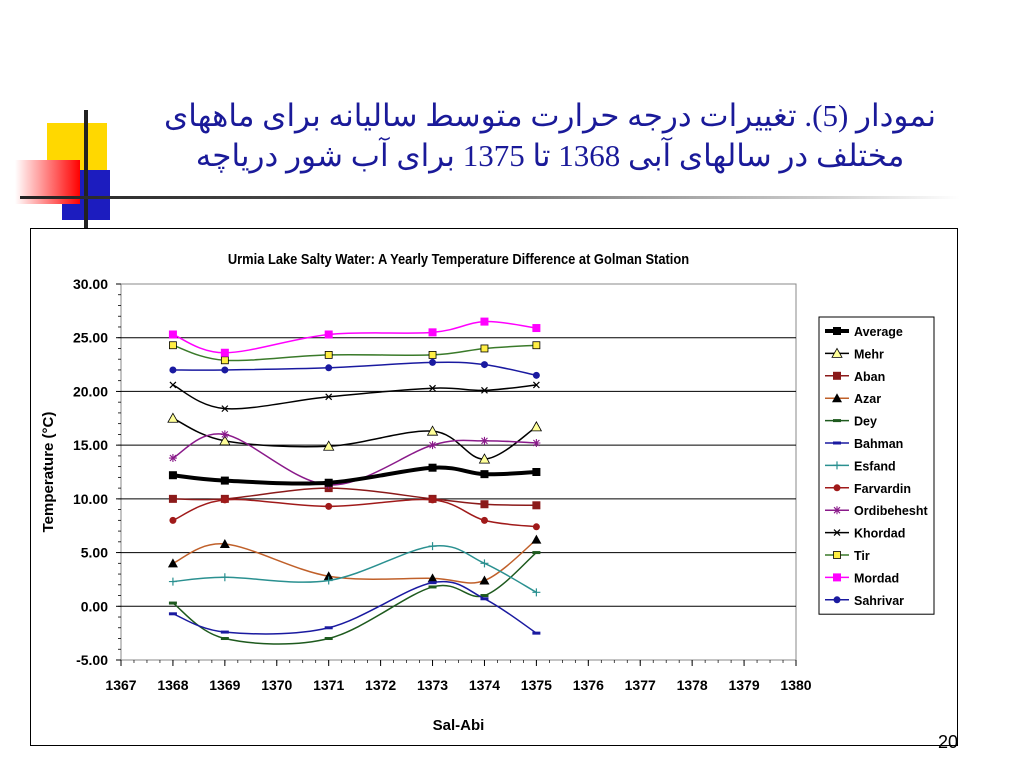  I want to click on legend-label-dey: Dey, so click(865, 422).